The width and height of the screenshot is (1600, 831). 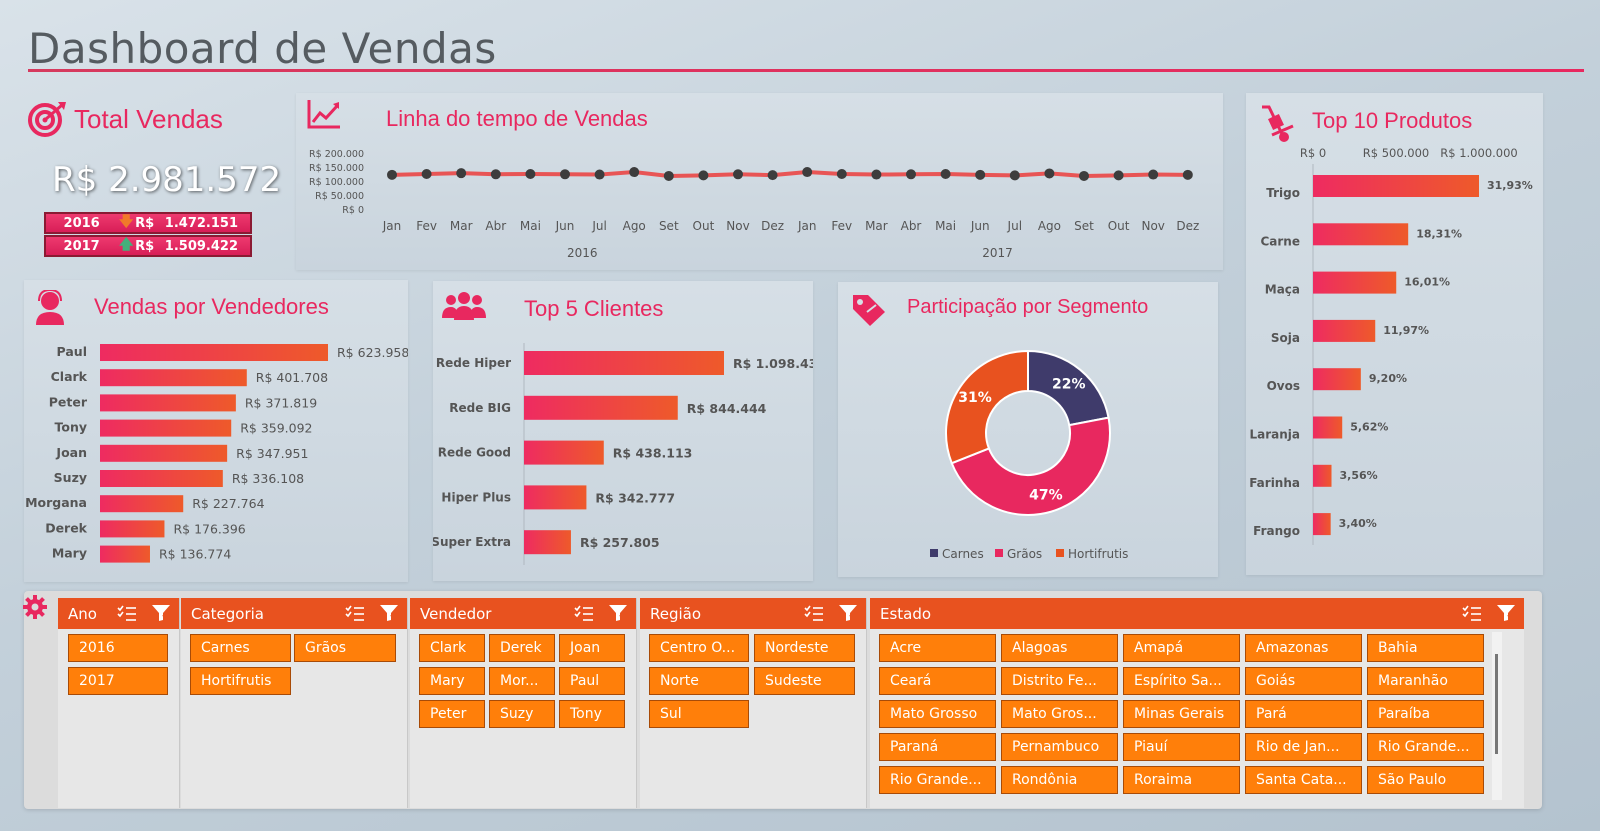 I want to click on slicer-header: Ano, so click(x=118, y=613).